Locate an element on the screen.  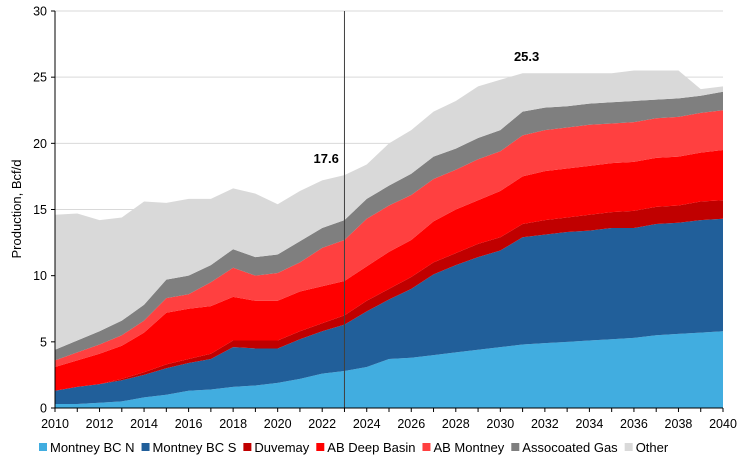
legend-label: Duvemay is located at coordinates (281, 447).